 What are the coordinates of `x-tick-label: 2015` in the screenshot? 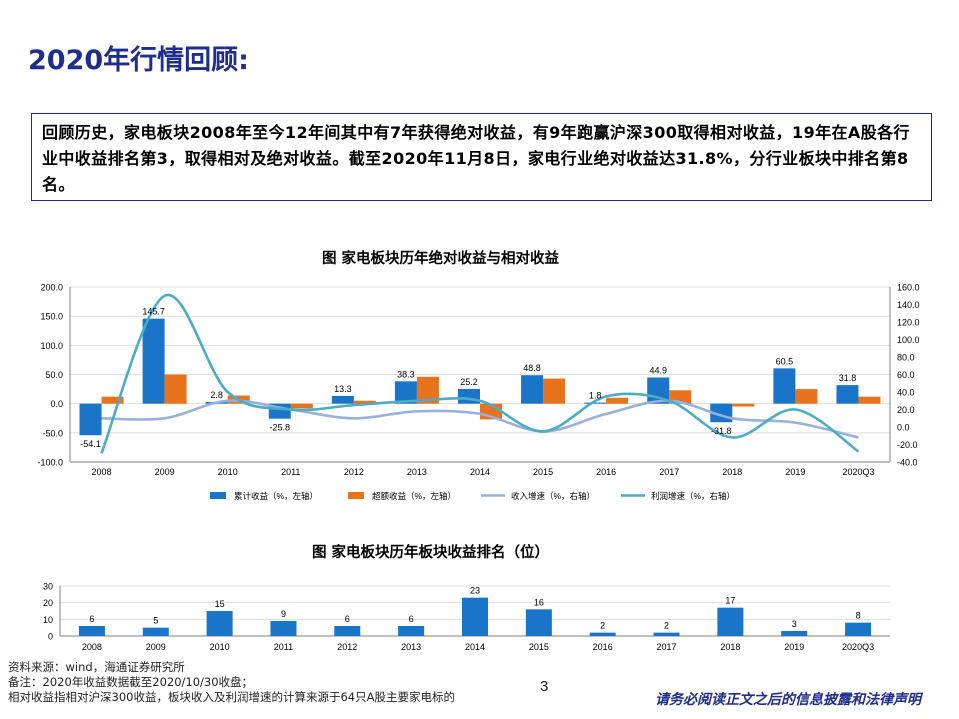 It's located at (539, 647).